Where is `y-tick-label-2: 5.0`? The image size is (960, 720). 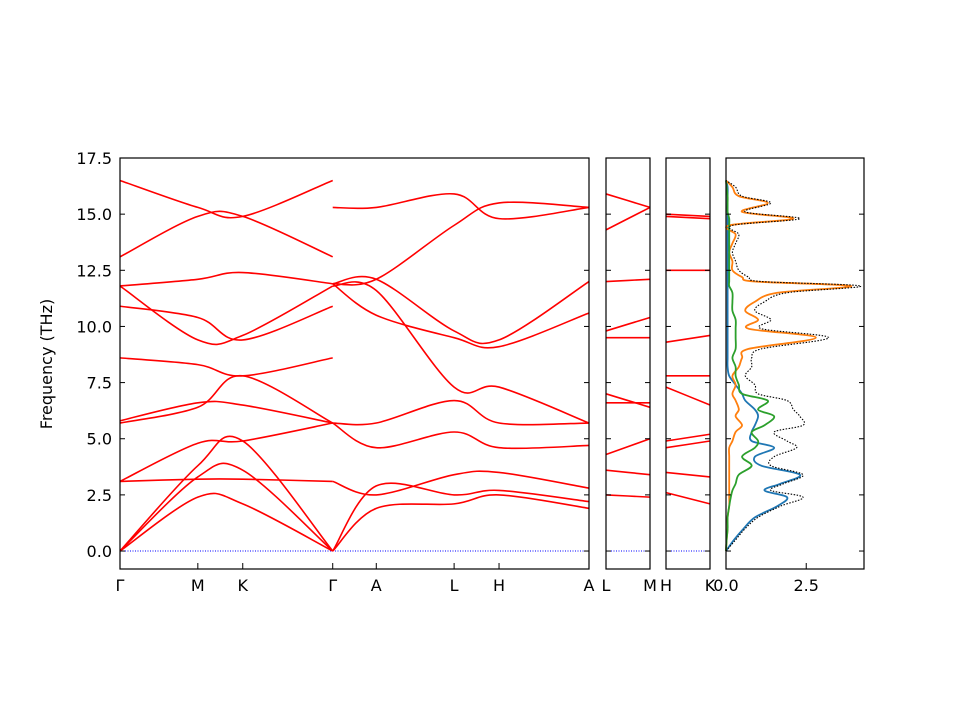 y-tick-label-2: 5.0 is located at coordinates (99, 439).